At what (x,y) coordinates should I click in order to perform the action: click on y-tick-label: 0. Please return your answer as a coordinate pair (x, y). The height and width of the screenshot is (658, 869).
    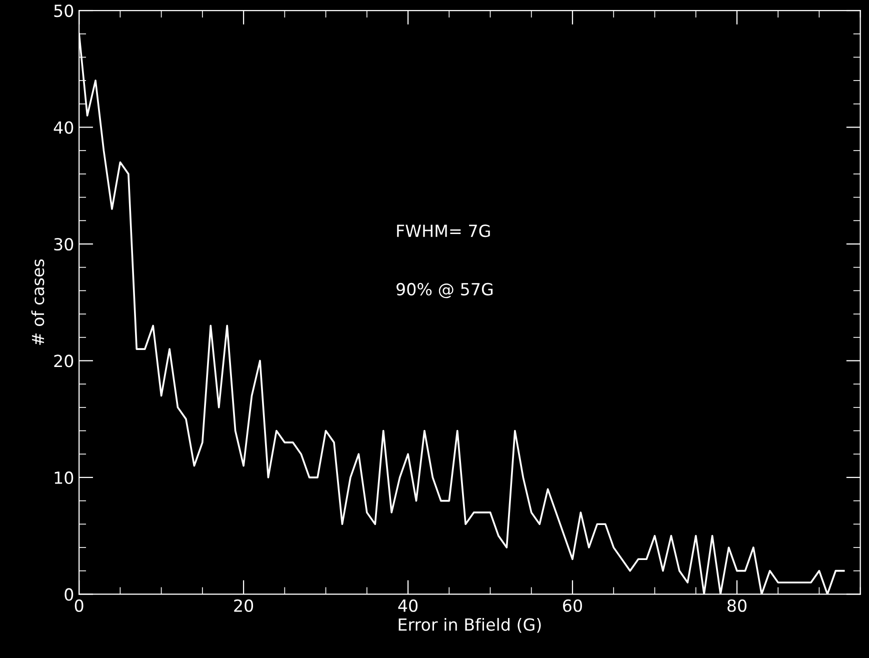
    Looking at the image, I should click on (69, 594).